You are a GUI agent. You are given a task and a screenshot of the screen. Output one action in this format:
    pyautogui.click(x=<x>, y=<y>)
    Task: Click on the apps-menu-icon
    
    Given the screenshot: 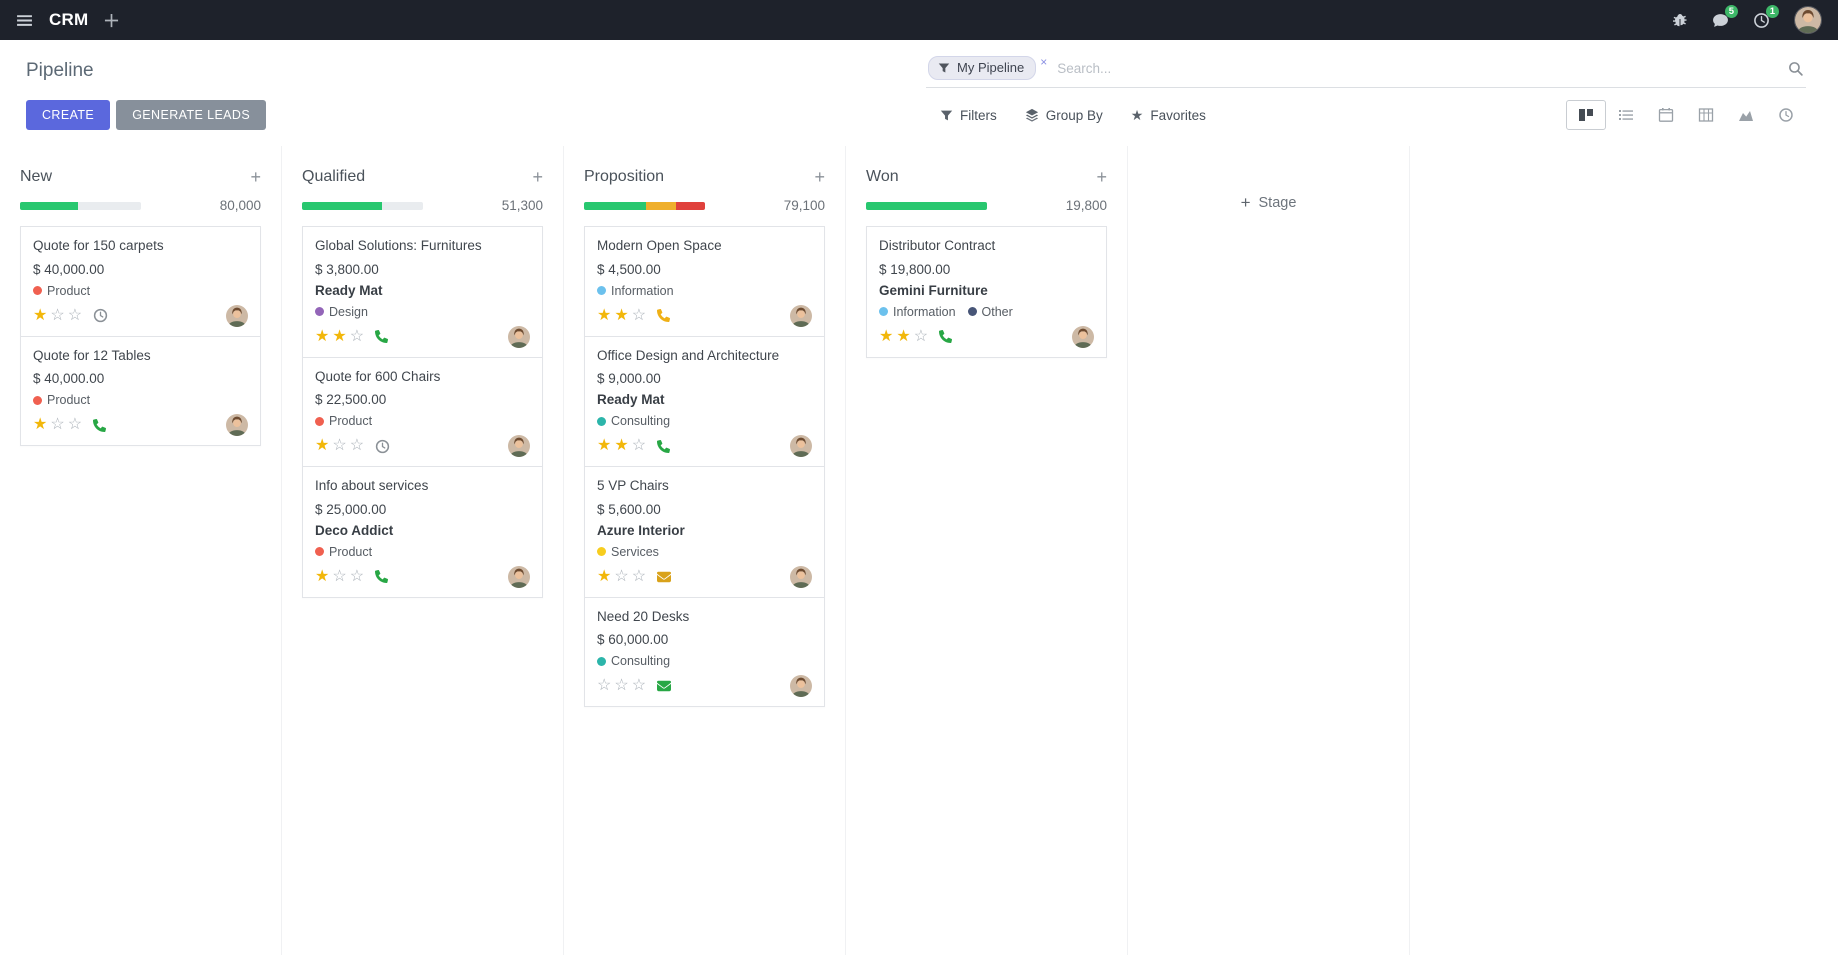 What is the action you would take?
    pyautogui.click(x=24, y=20)
    